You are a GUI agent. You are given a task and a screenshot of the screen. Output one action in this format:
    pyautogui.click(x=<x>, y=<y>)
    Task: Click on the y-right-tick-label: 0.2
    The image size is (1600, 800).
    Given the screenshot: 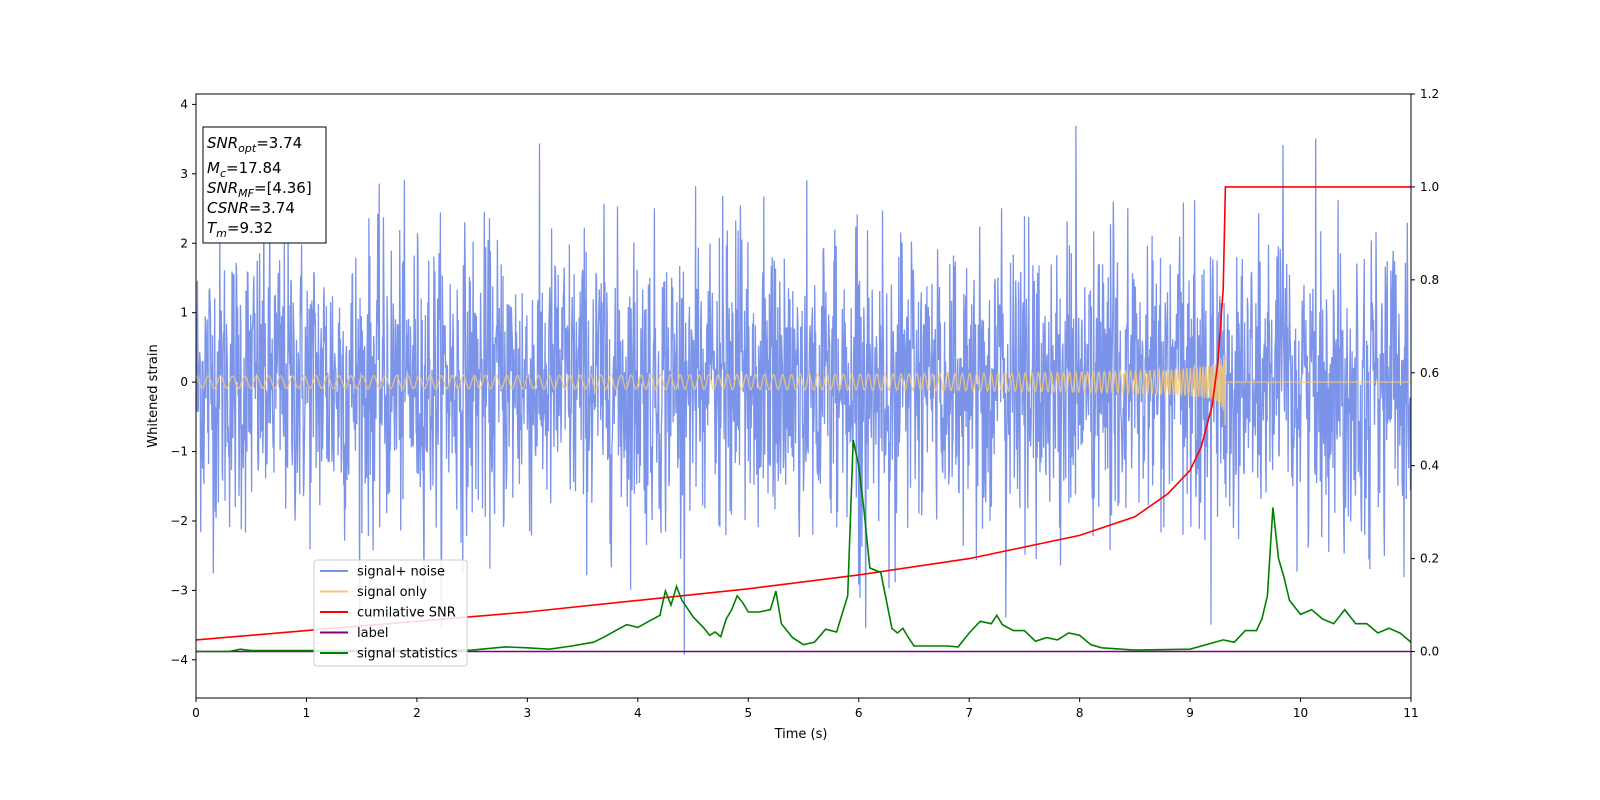 What is the action you would take?
    pyautogui.click(x=1429, y=559)
    